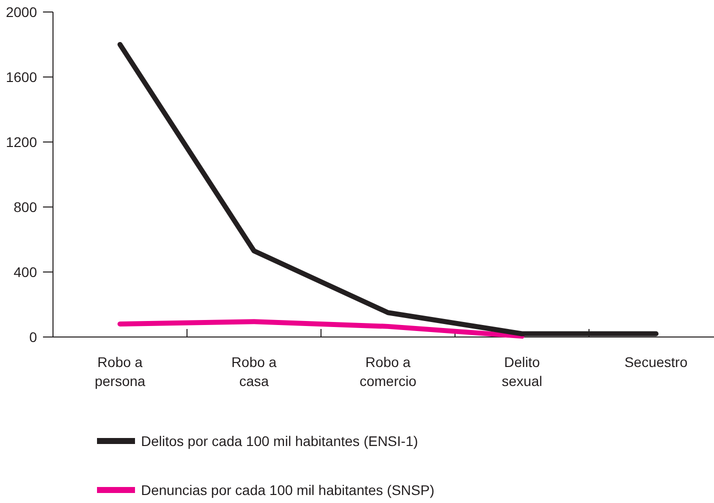  What do you see at coordinates (388, 371) in the screenshot?
I see `x-tick-label: Robo a comercio` at bounding box center [388, 371].